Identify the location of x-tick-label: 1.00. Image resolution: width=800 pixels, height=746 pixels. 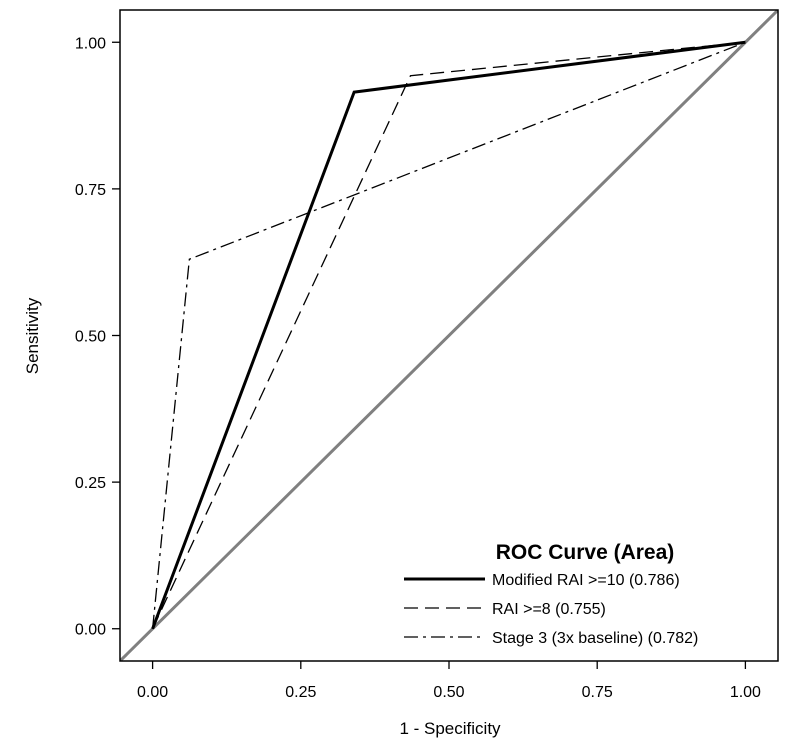
(745, 692).